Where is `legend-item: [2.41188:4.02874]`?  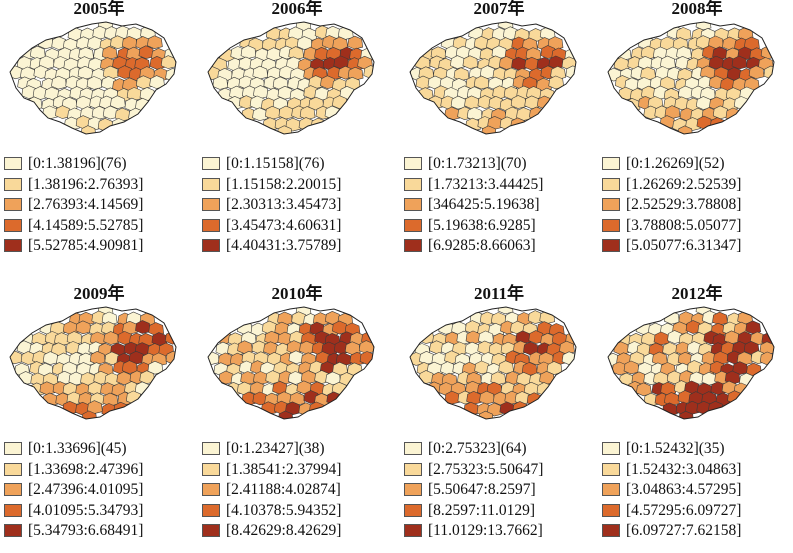 legend-item: [2.41188:4.02874] is located at coordinates (297, 491).